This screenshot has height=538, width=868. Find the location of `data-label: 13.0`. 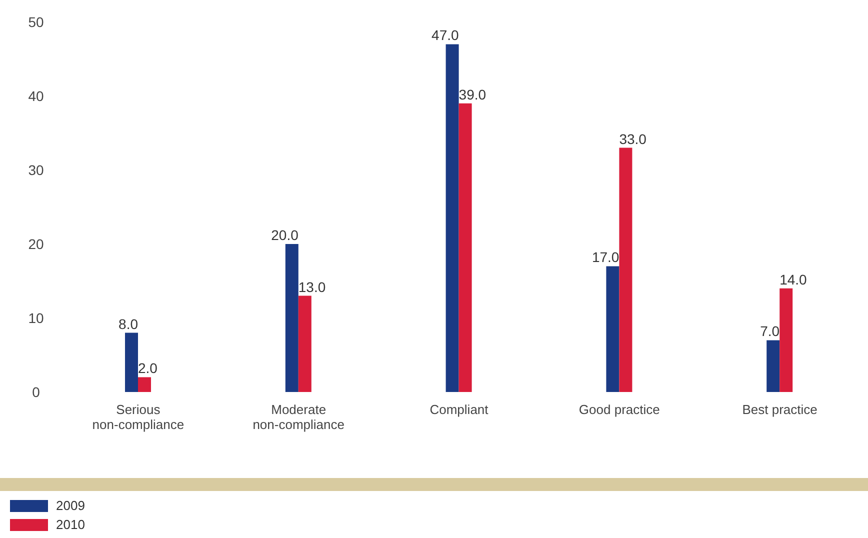

data-label: 13.0 is located at coordinates (312, 286).